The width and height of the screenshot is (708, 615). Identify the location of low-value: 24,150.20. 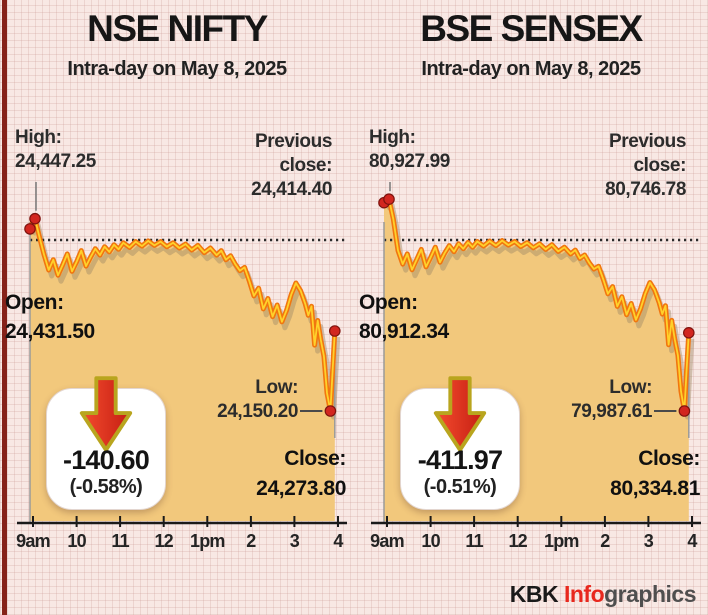
(257, 411).